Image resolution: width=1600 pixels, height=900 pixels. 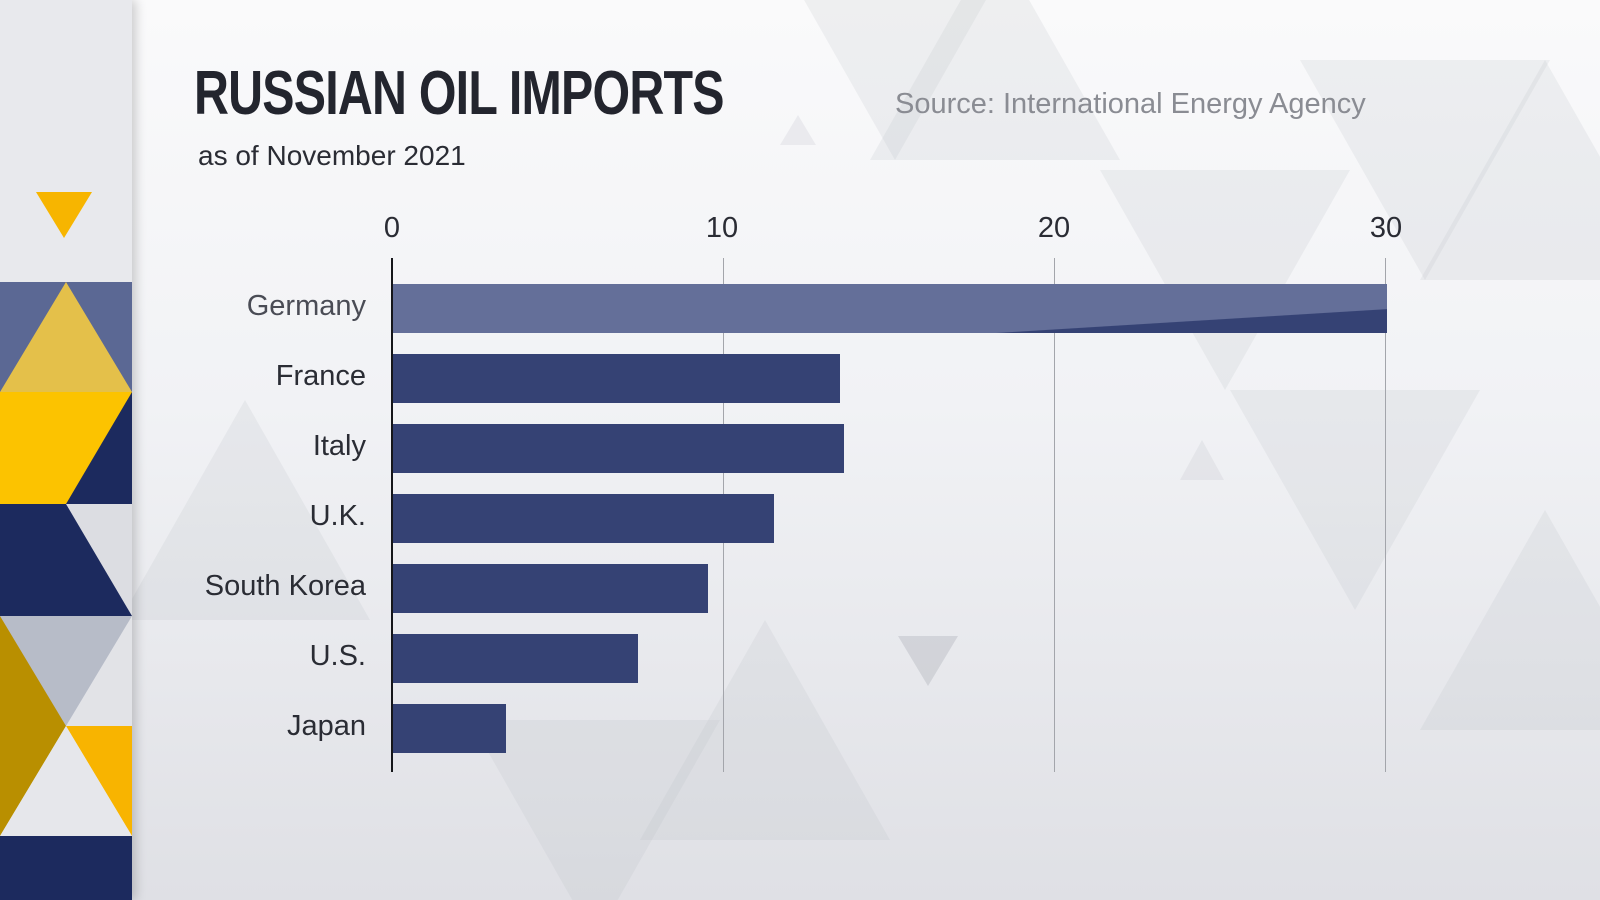 What do you see at coordinates (337, 516) in the screenshot?
I see `category-label: U.K.` at bounding box center [337, 516].